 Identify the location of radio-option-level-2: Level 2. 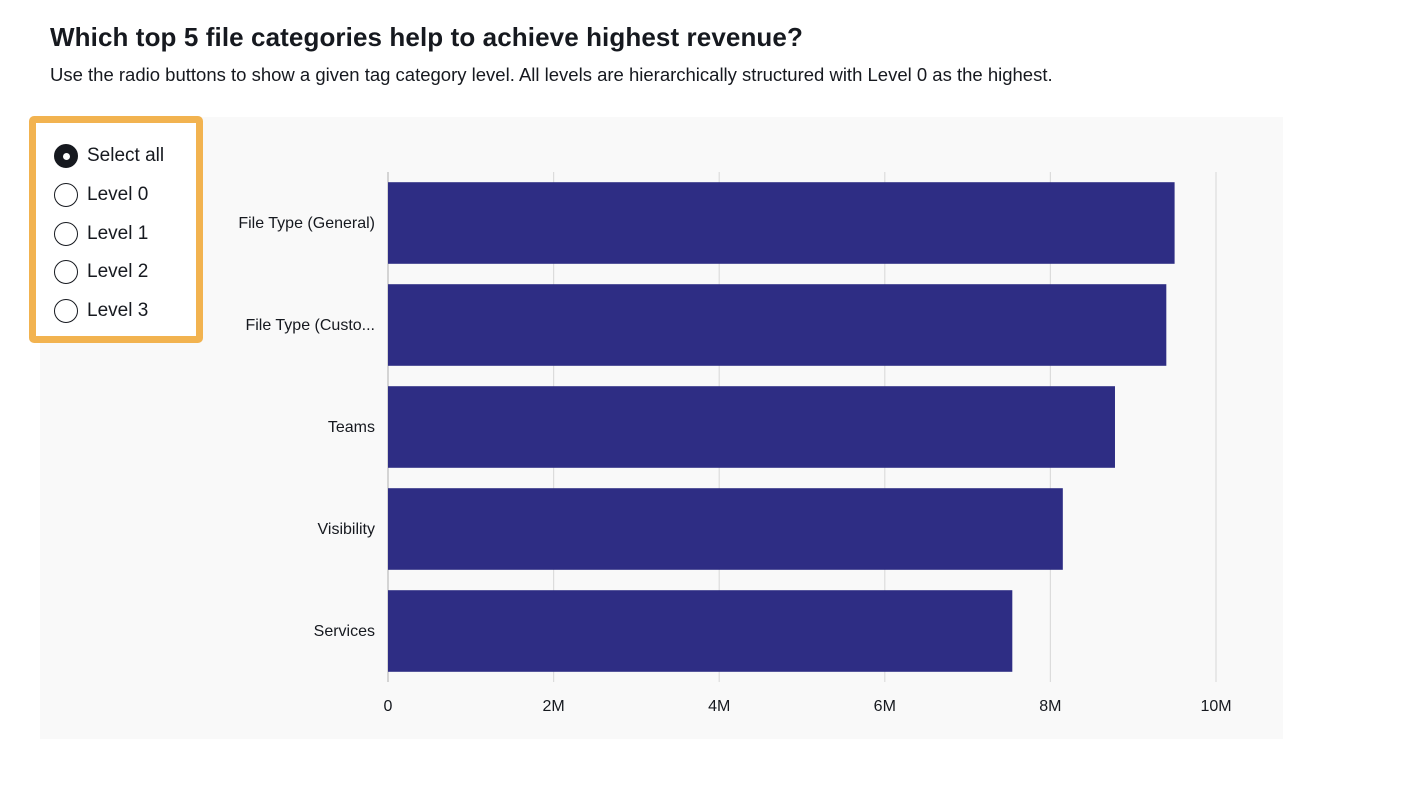
(101, 272).